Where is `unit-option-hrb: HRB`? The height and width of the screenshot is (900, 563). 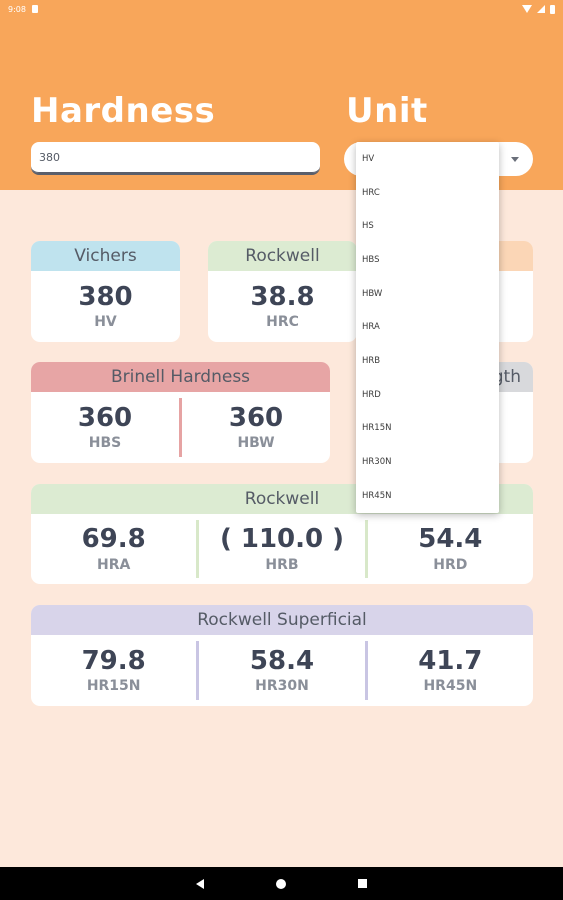 unit-option-hrb: HRB is located at coordinates (371, 360).